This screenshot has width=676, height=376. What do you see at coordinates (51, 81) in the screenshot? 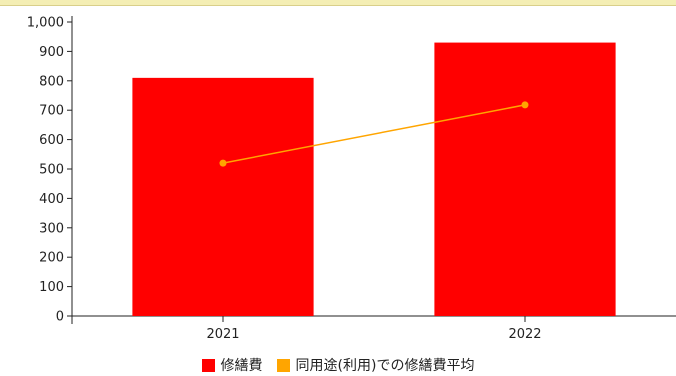
I see `y-tick-label: 800` at bounding box center [51, 81].